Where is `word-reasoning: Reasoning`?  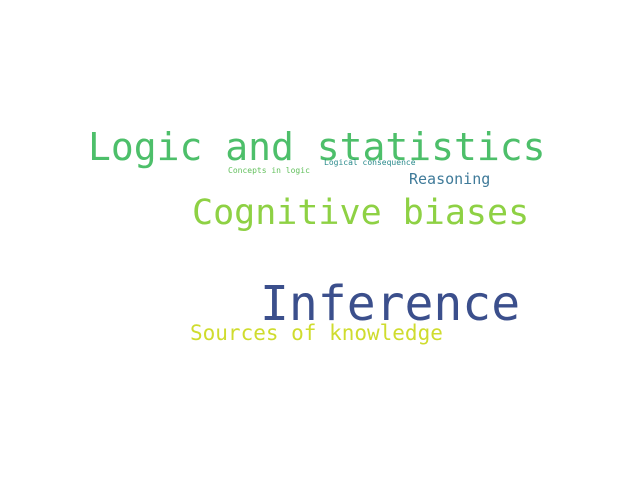 word-reasoning: Reasoning is located at coordinates (450, 179).